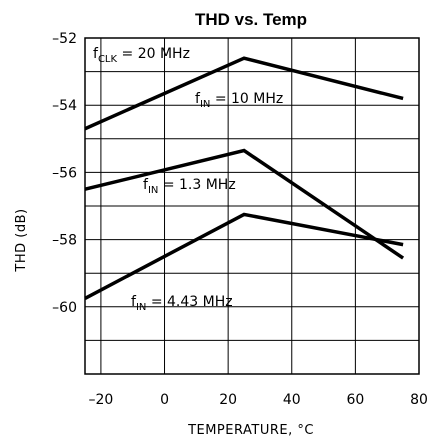  Describe the element at coordinates (419, 400) in the screenshot. I see `x-tick-label: 80` at that location.